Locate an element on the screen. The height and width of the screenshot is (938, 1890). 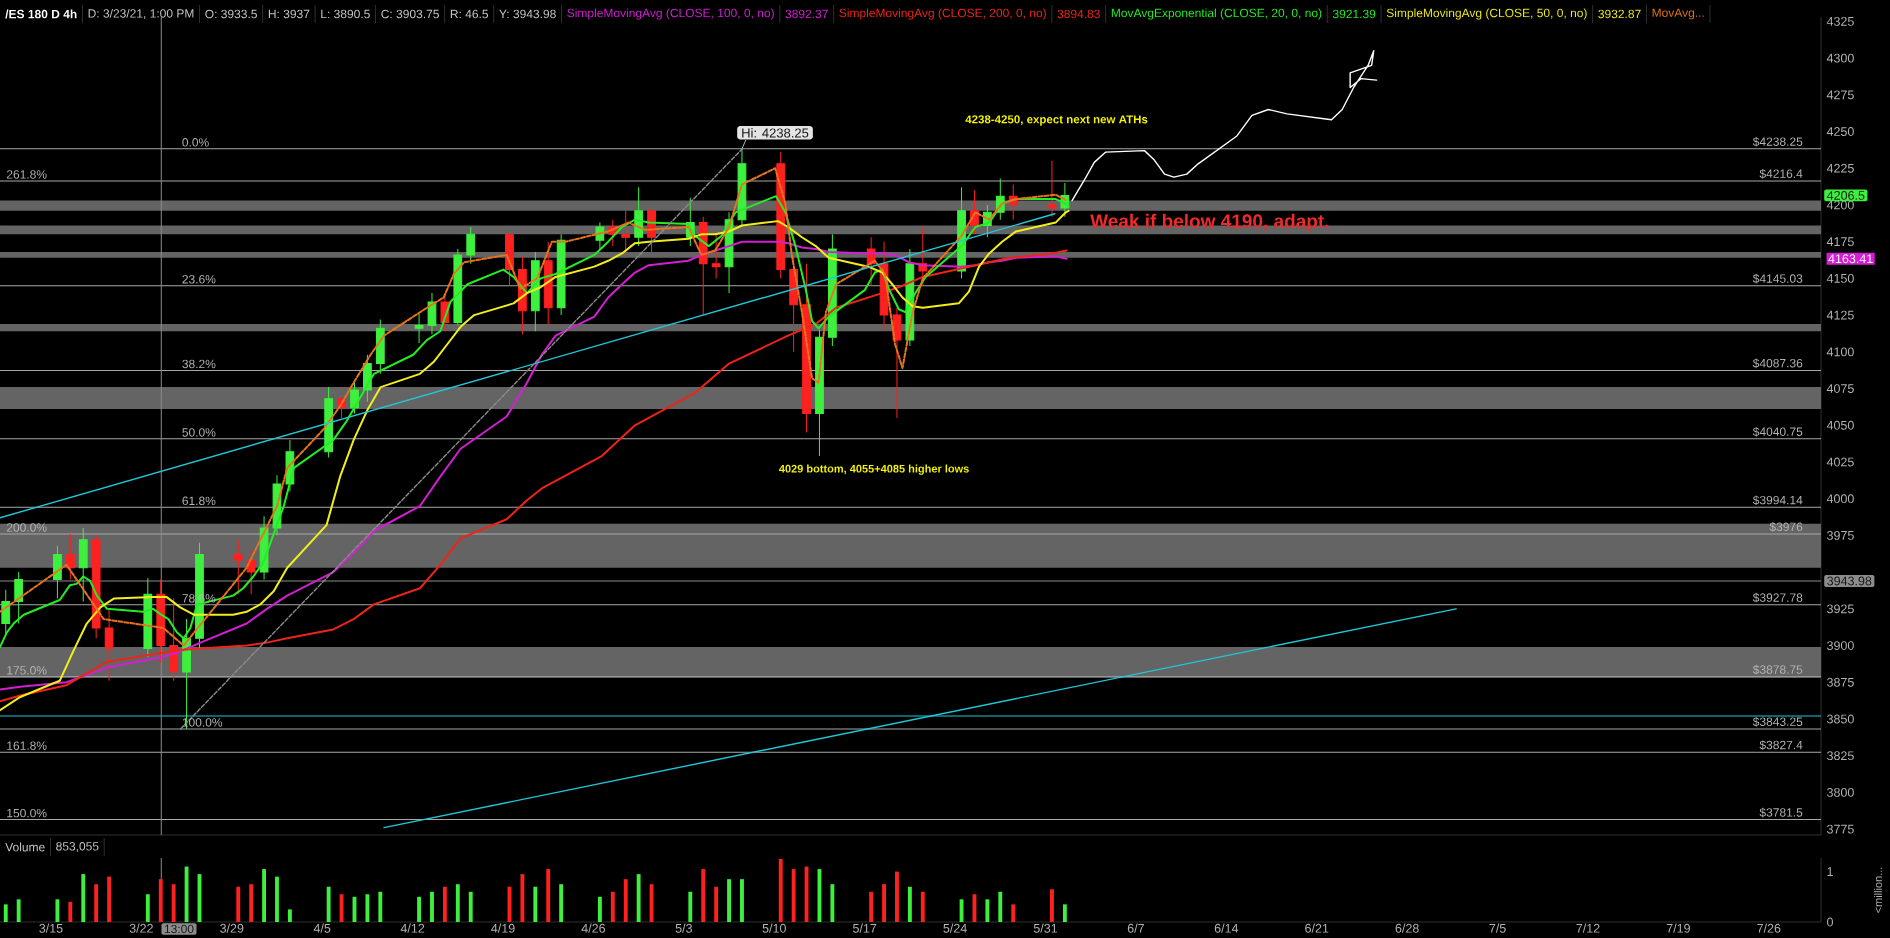
y-tick-label: 0 is located at coordinates (1830, 922).